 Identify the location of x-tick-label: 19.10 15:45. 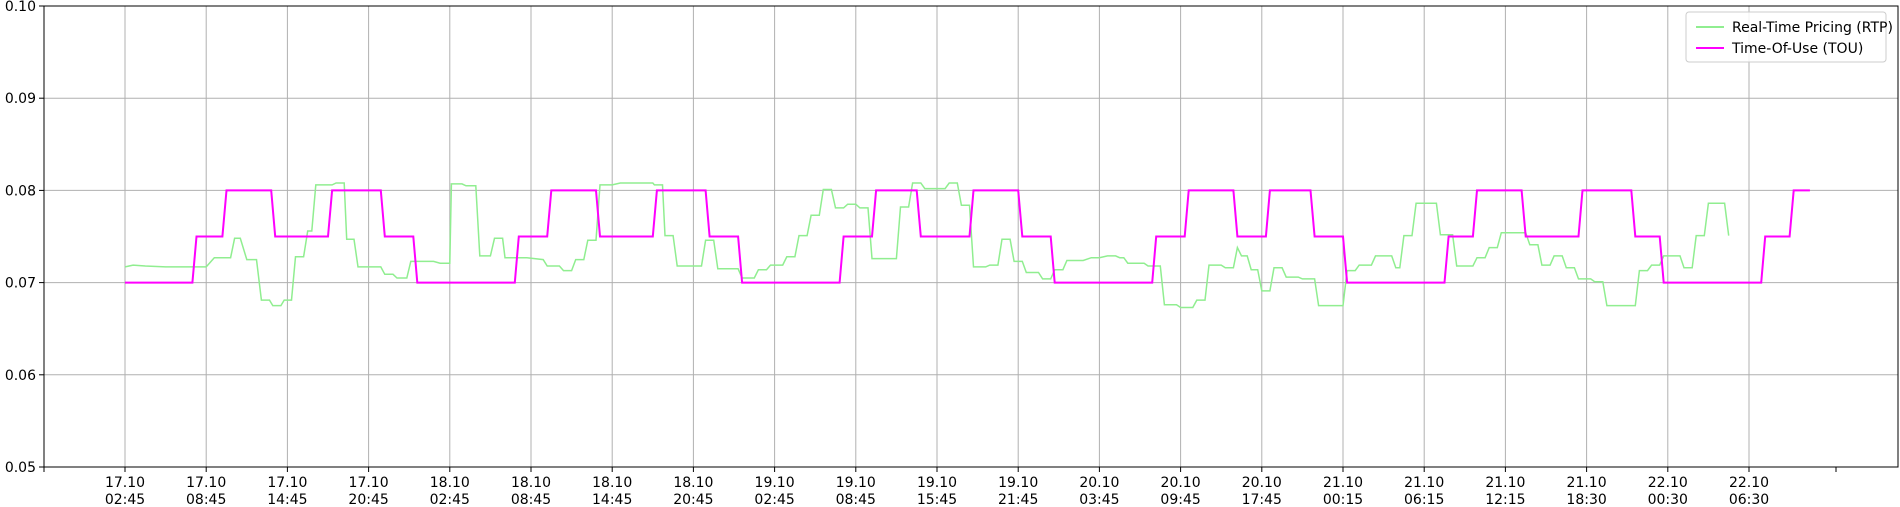
(937, 491).